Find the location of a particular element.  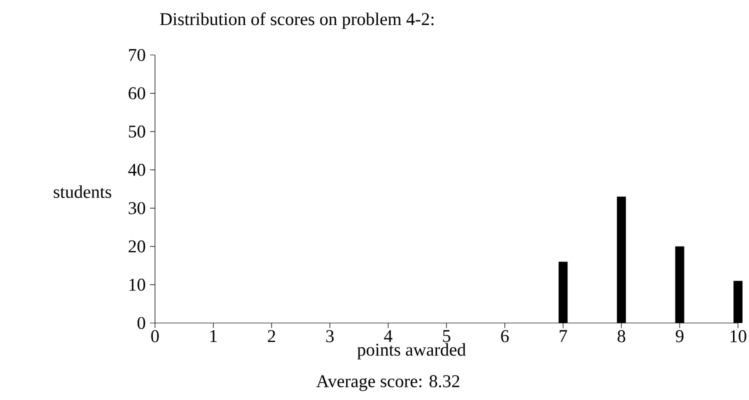

x-tick-label: 0 is located at coordinates (155, 336).